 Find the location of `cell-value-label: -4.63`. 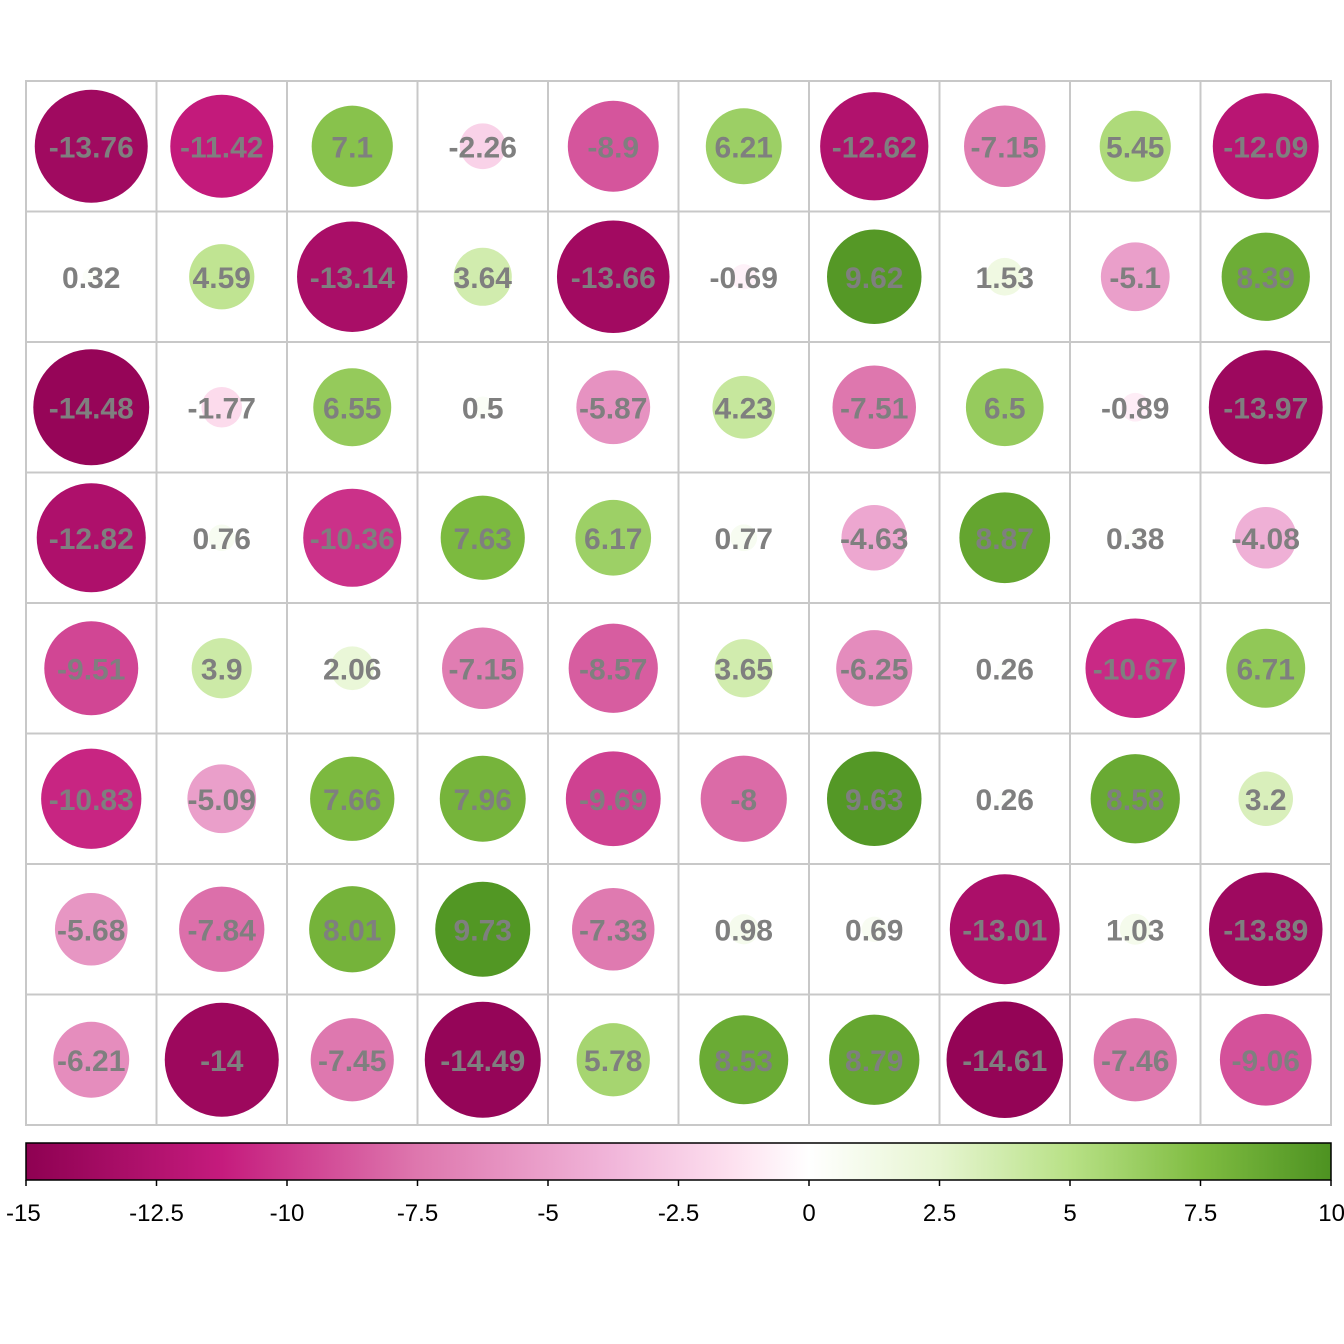

cell-value-label: -4.63 is located at coordinates (874, 539).